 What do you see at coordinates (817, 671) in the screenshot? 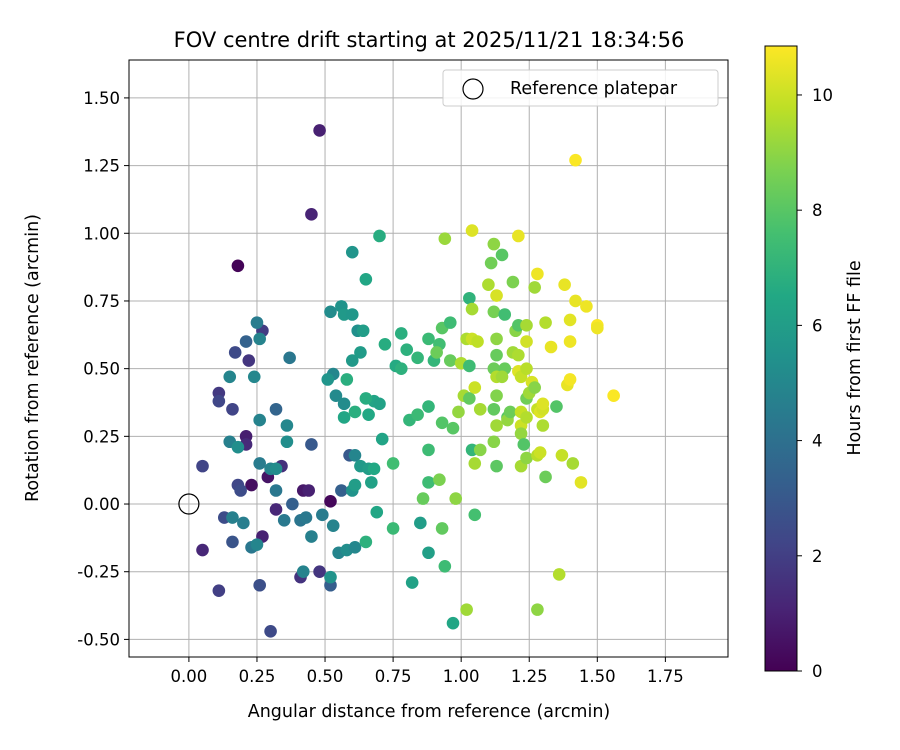
I see `colorbar-tick-label: 0` at bounding box center [817, 671].